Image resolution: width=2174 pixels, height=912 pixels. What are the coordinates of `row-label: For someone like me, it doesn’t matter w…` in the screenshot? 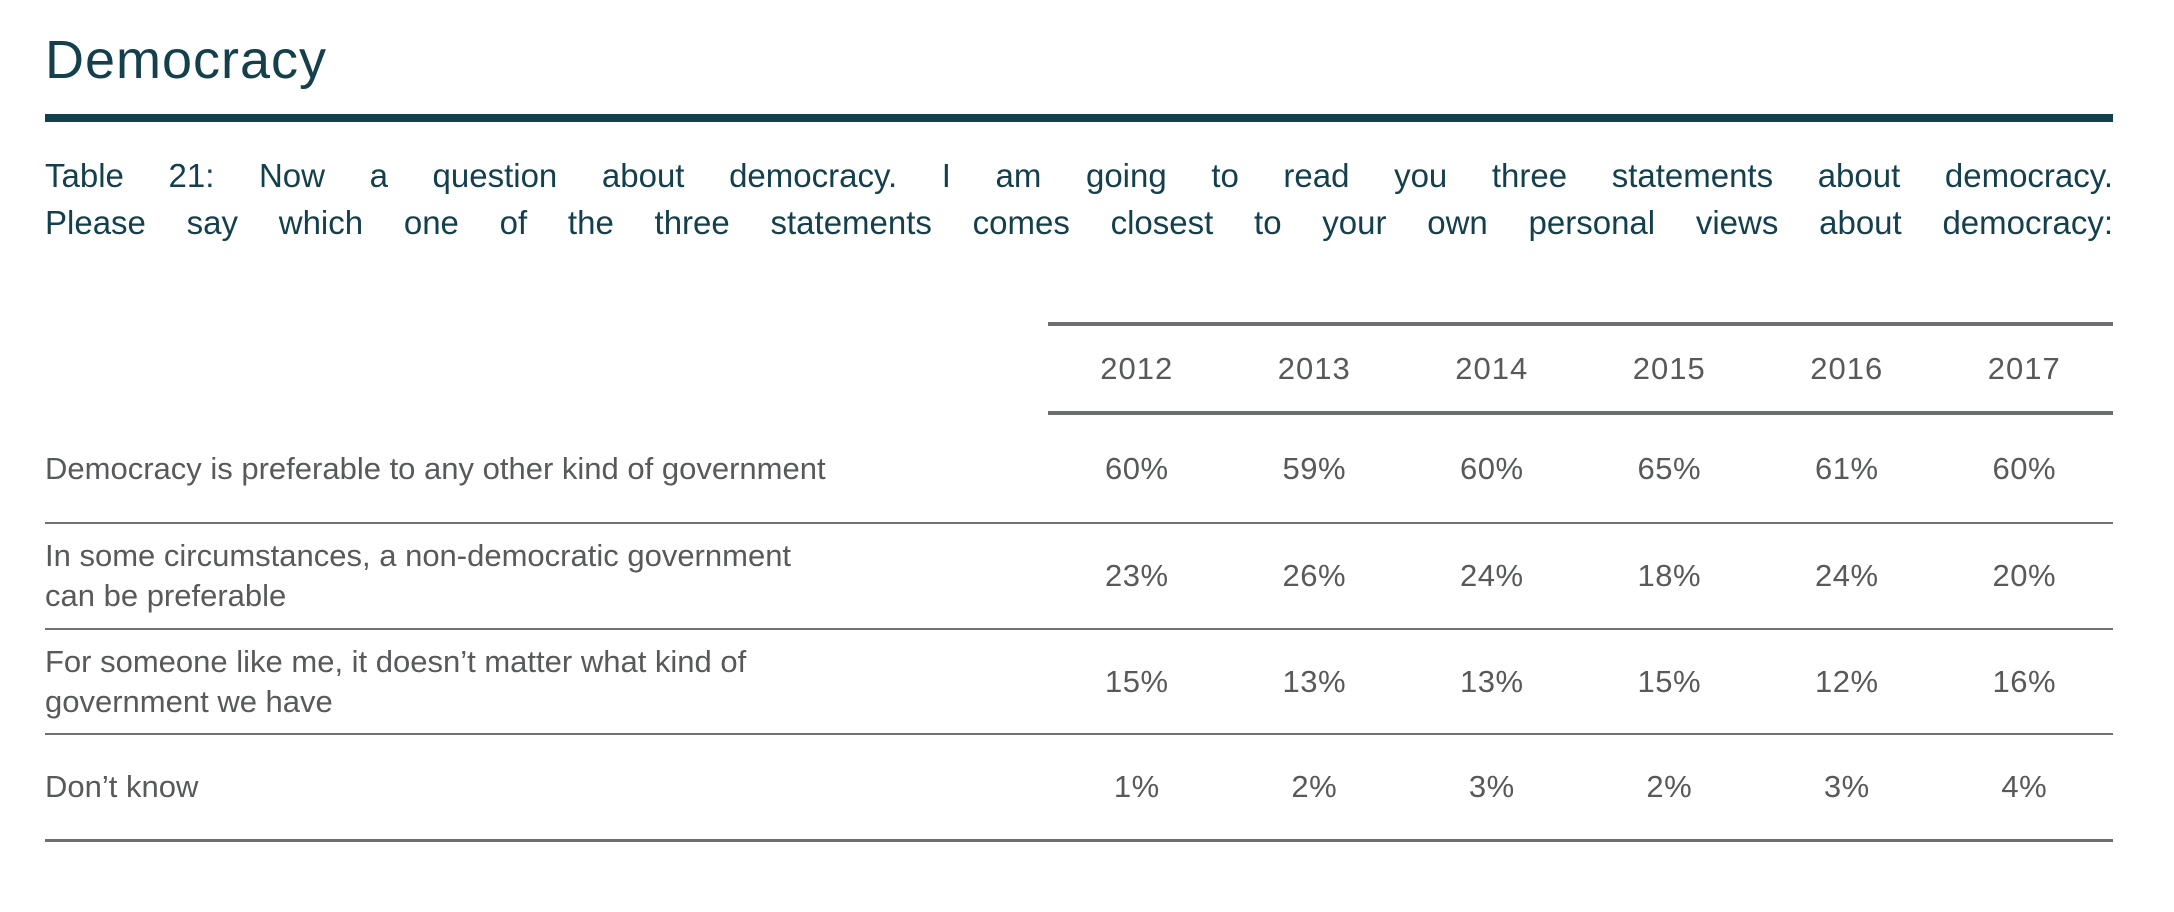 It's located at (546, 682).